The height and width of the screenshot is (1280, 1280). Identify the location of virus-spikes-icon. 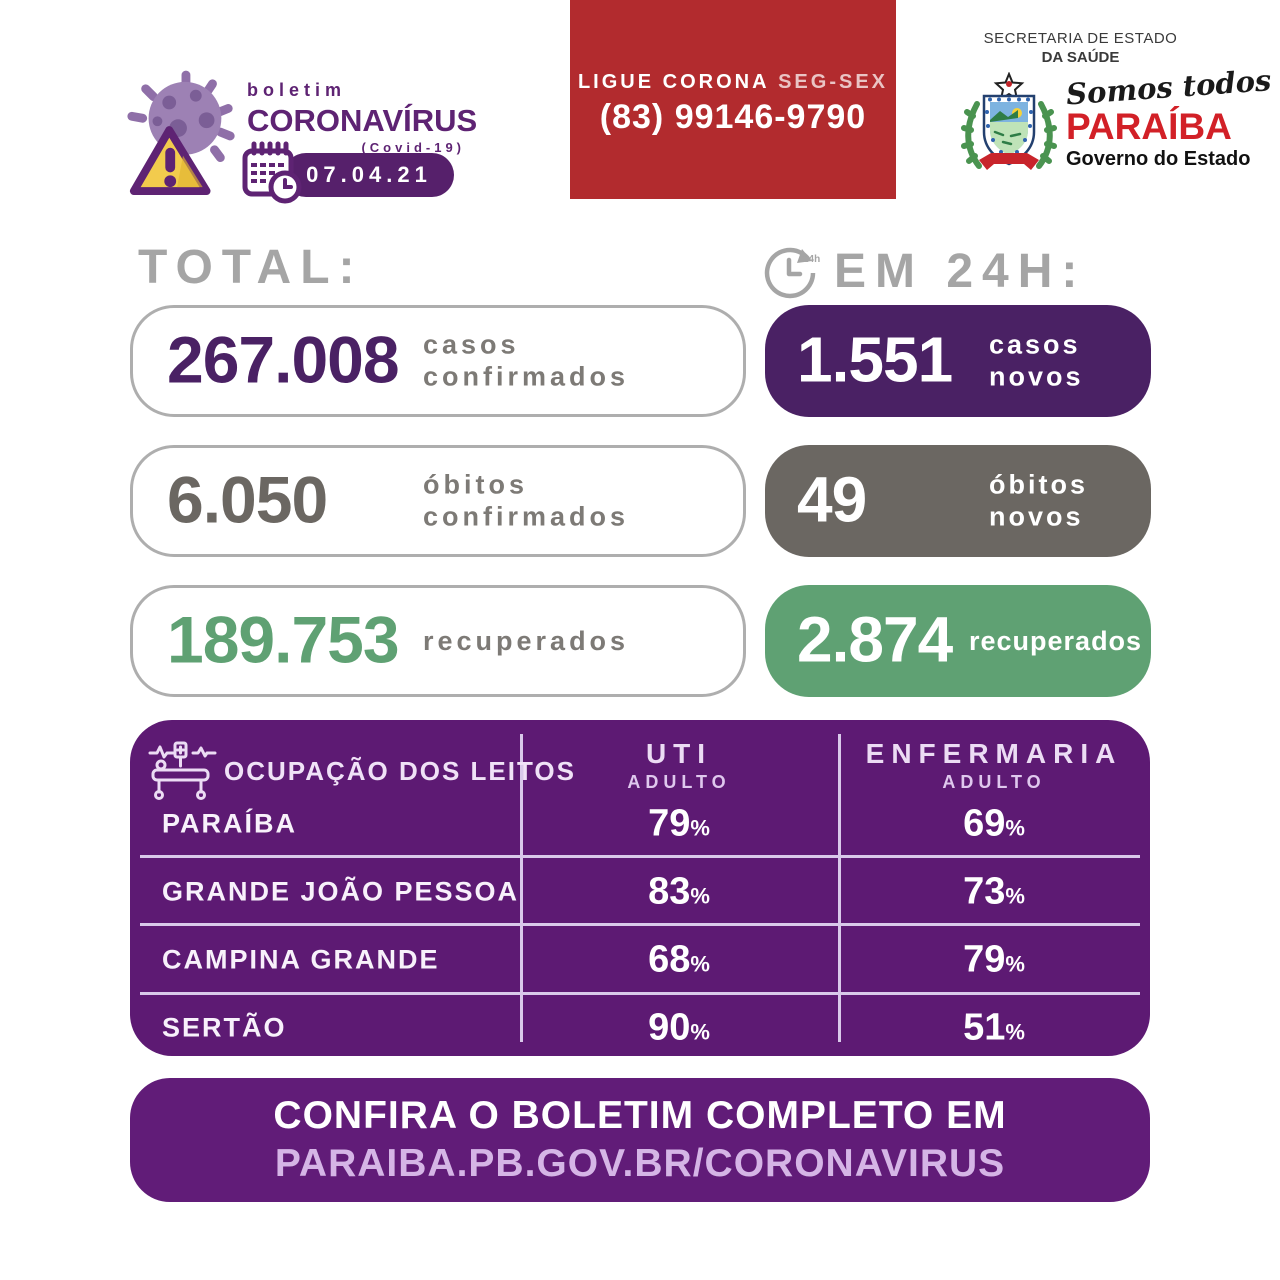
(181, 116).